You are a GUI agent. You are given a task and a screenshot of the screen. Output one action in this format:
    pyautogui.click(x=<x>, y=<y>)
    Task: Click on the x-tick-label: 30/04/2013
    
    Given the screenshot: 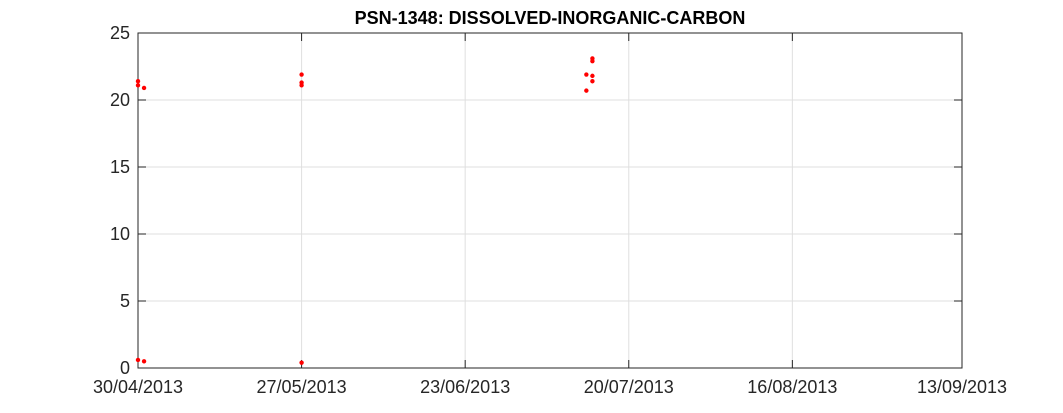 What is the action you would take?
    pyautogui.click(x=138, y=387)
    